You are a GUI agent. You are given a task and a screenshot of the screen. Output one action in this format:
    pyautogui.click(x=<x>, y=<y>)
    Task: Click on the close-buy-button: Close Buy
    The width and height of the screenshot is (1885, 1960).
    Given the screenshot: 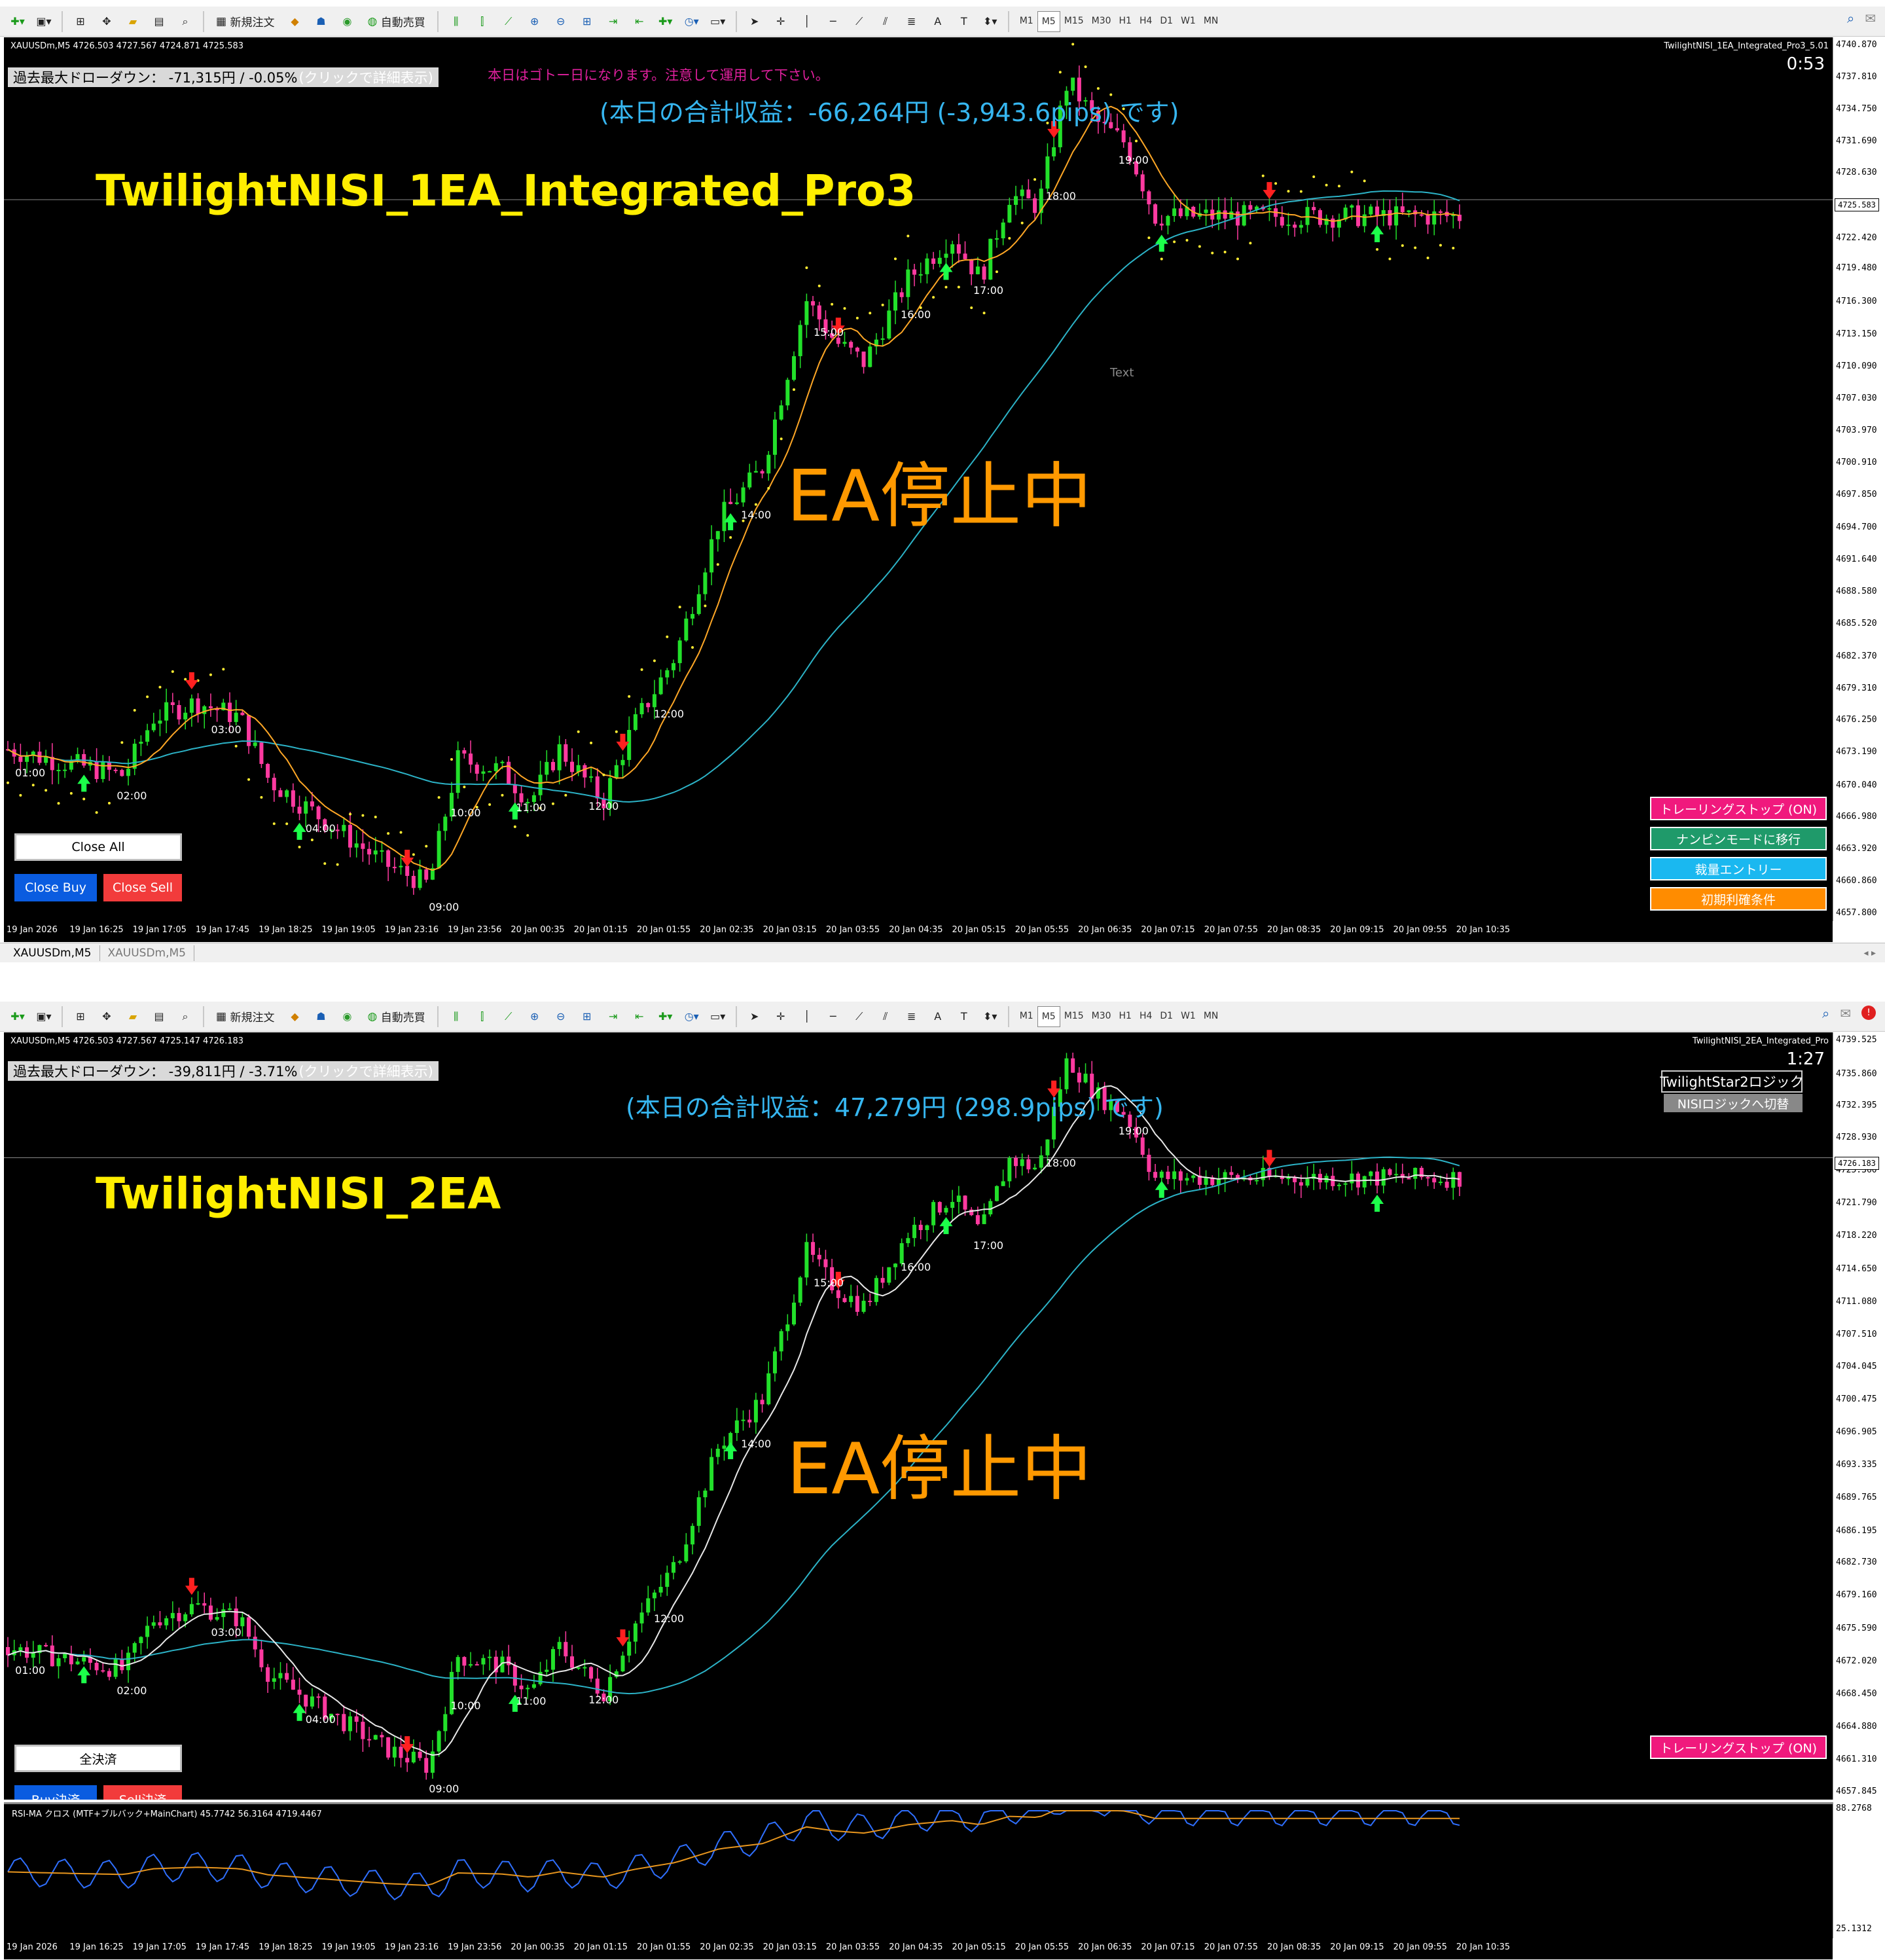 What is the action you would take?
    pyautogui.click(x=55, y=887)
    